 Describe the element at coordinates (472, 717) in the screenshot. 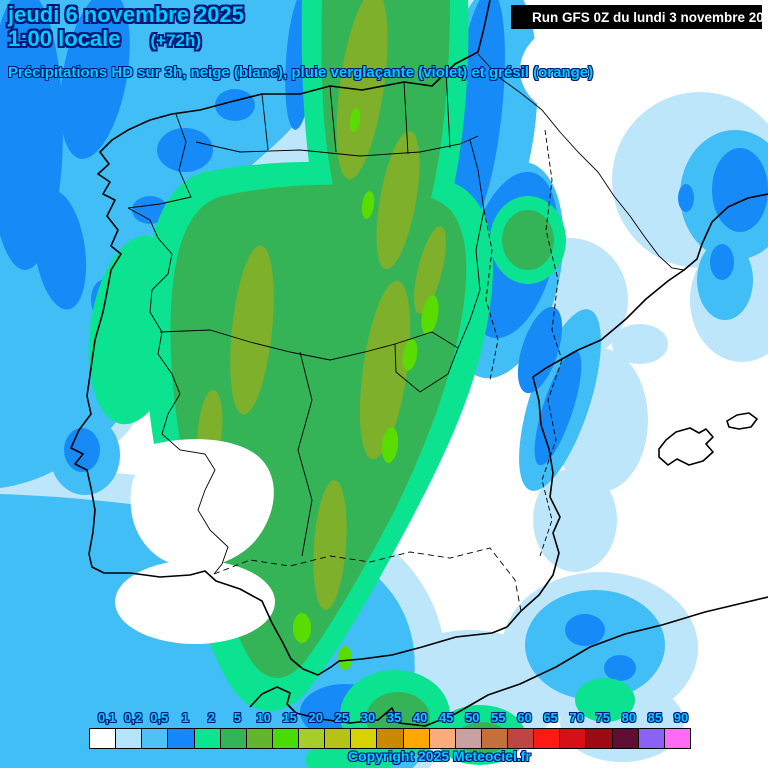

I see `legend-tick-label: 50` at that location.